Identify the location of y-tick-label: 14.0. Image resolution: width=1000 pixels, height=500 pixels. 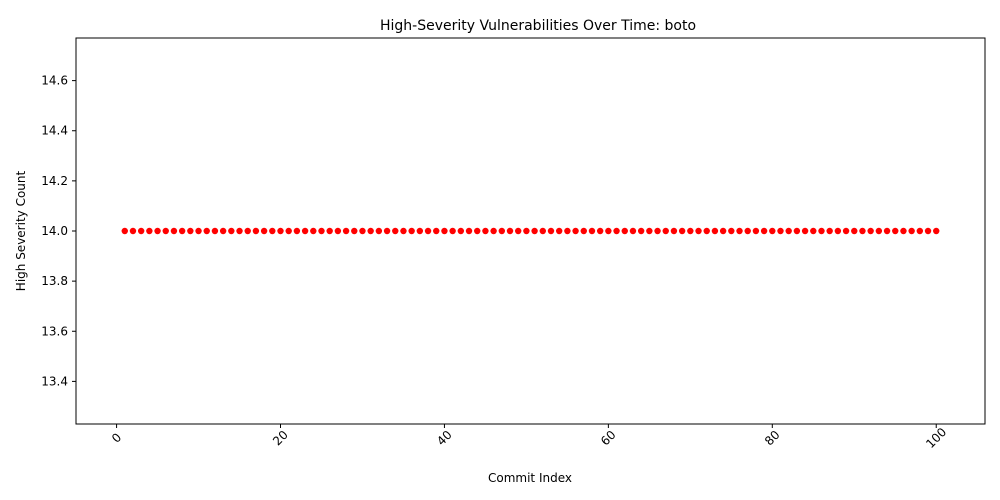
(54, 231).